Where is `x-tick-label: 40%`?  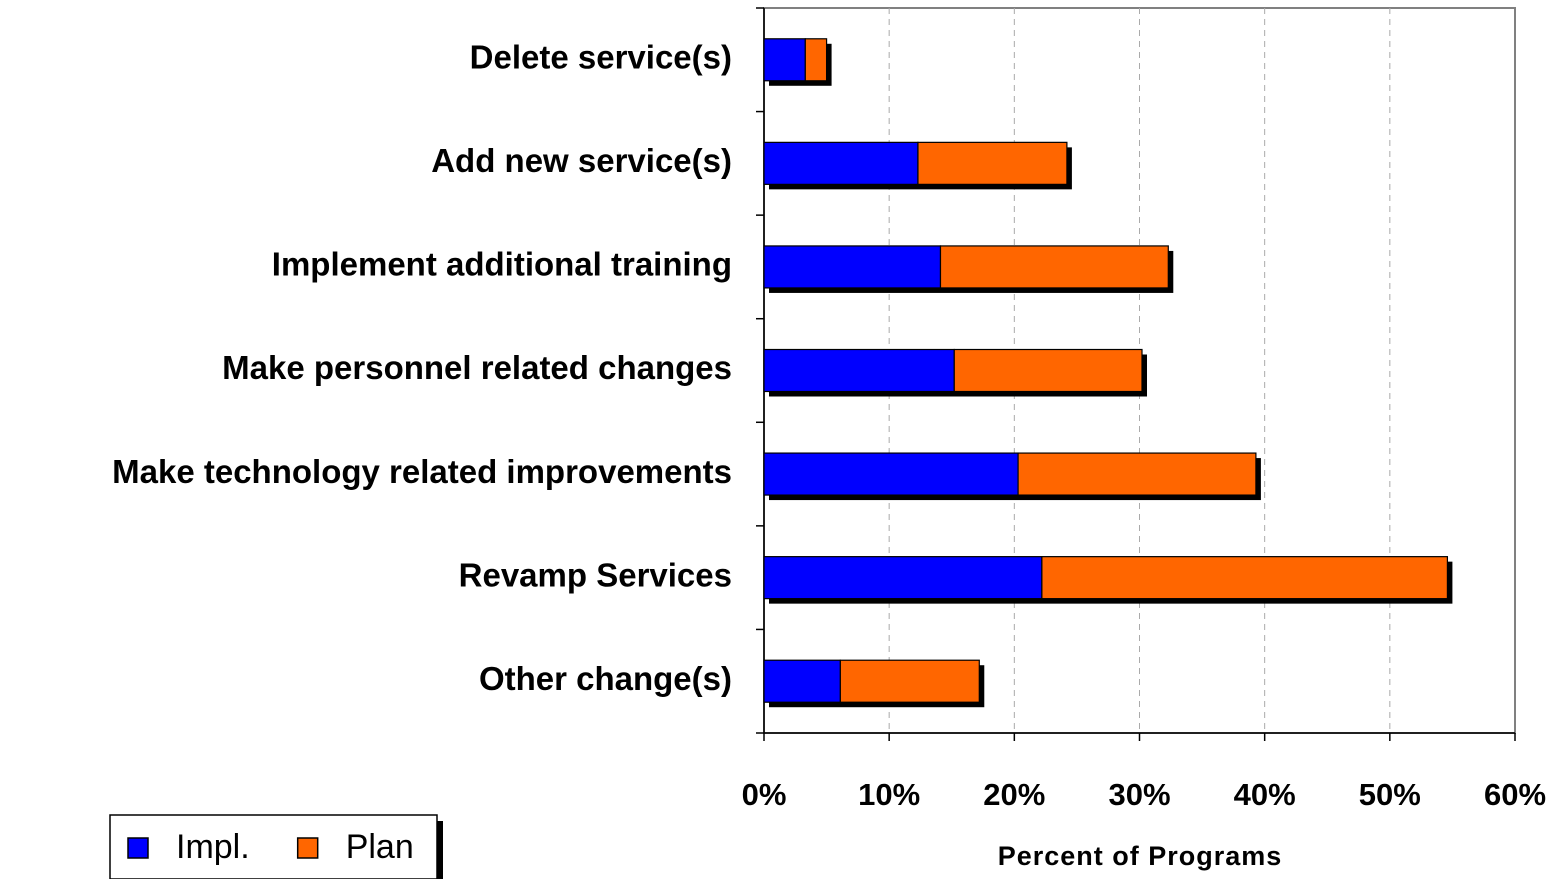
x-tick-label: 40% is located at coordinates (1265, 794).